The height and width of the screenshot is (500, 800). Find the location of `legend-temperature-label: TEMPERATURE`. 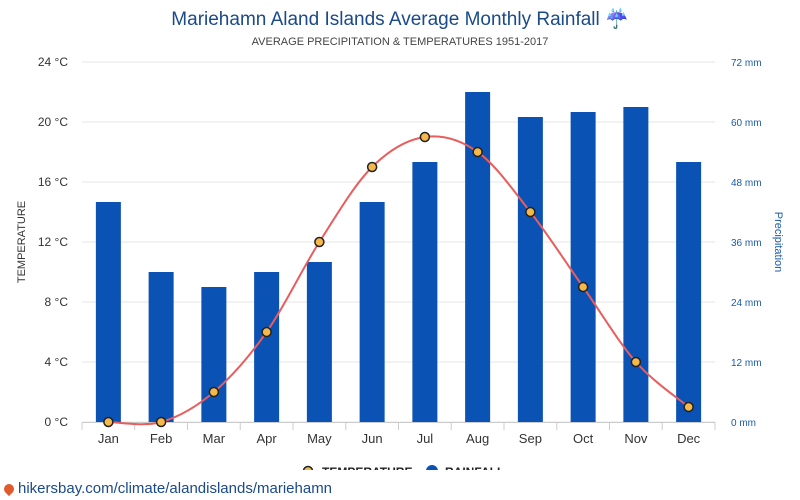

legend-temperature-label: TEMPERATURE is located at coordinates (367, 467).